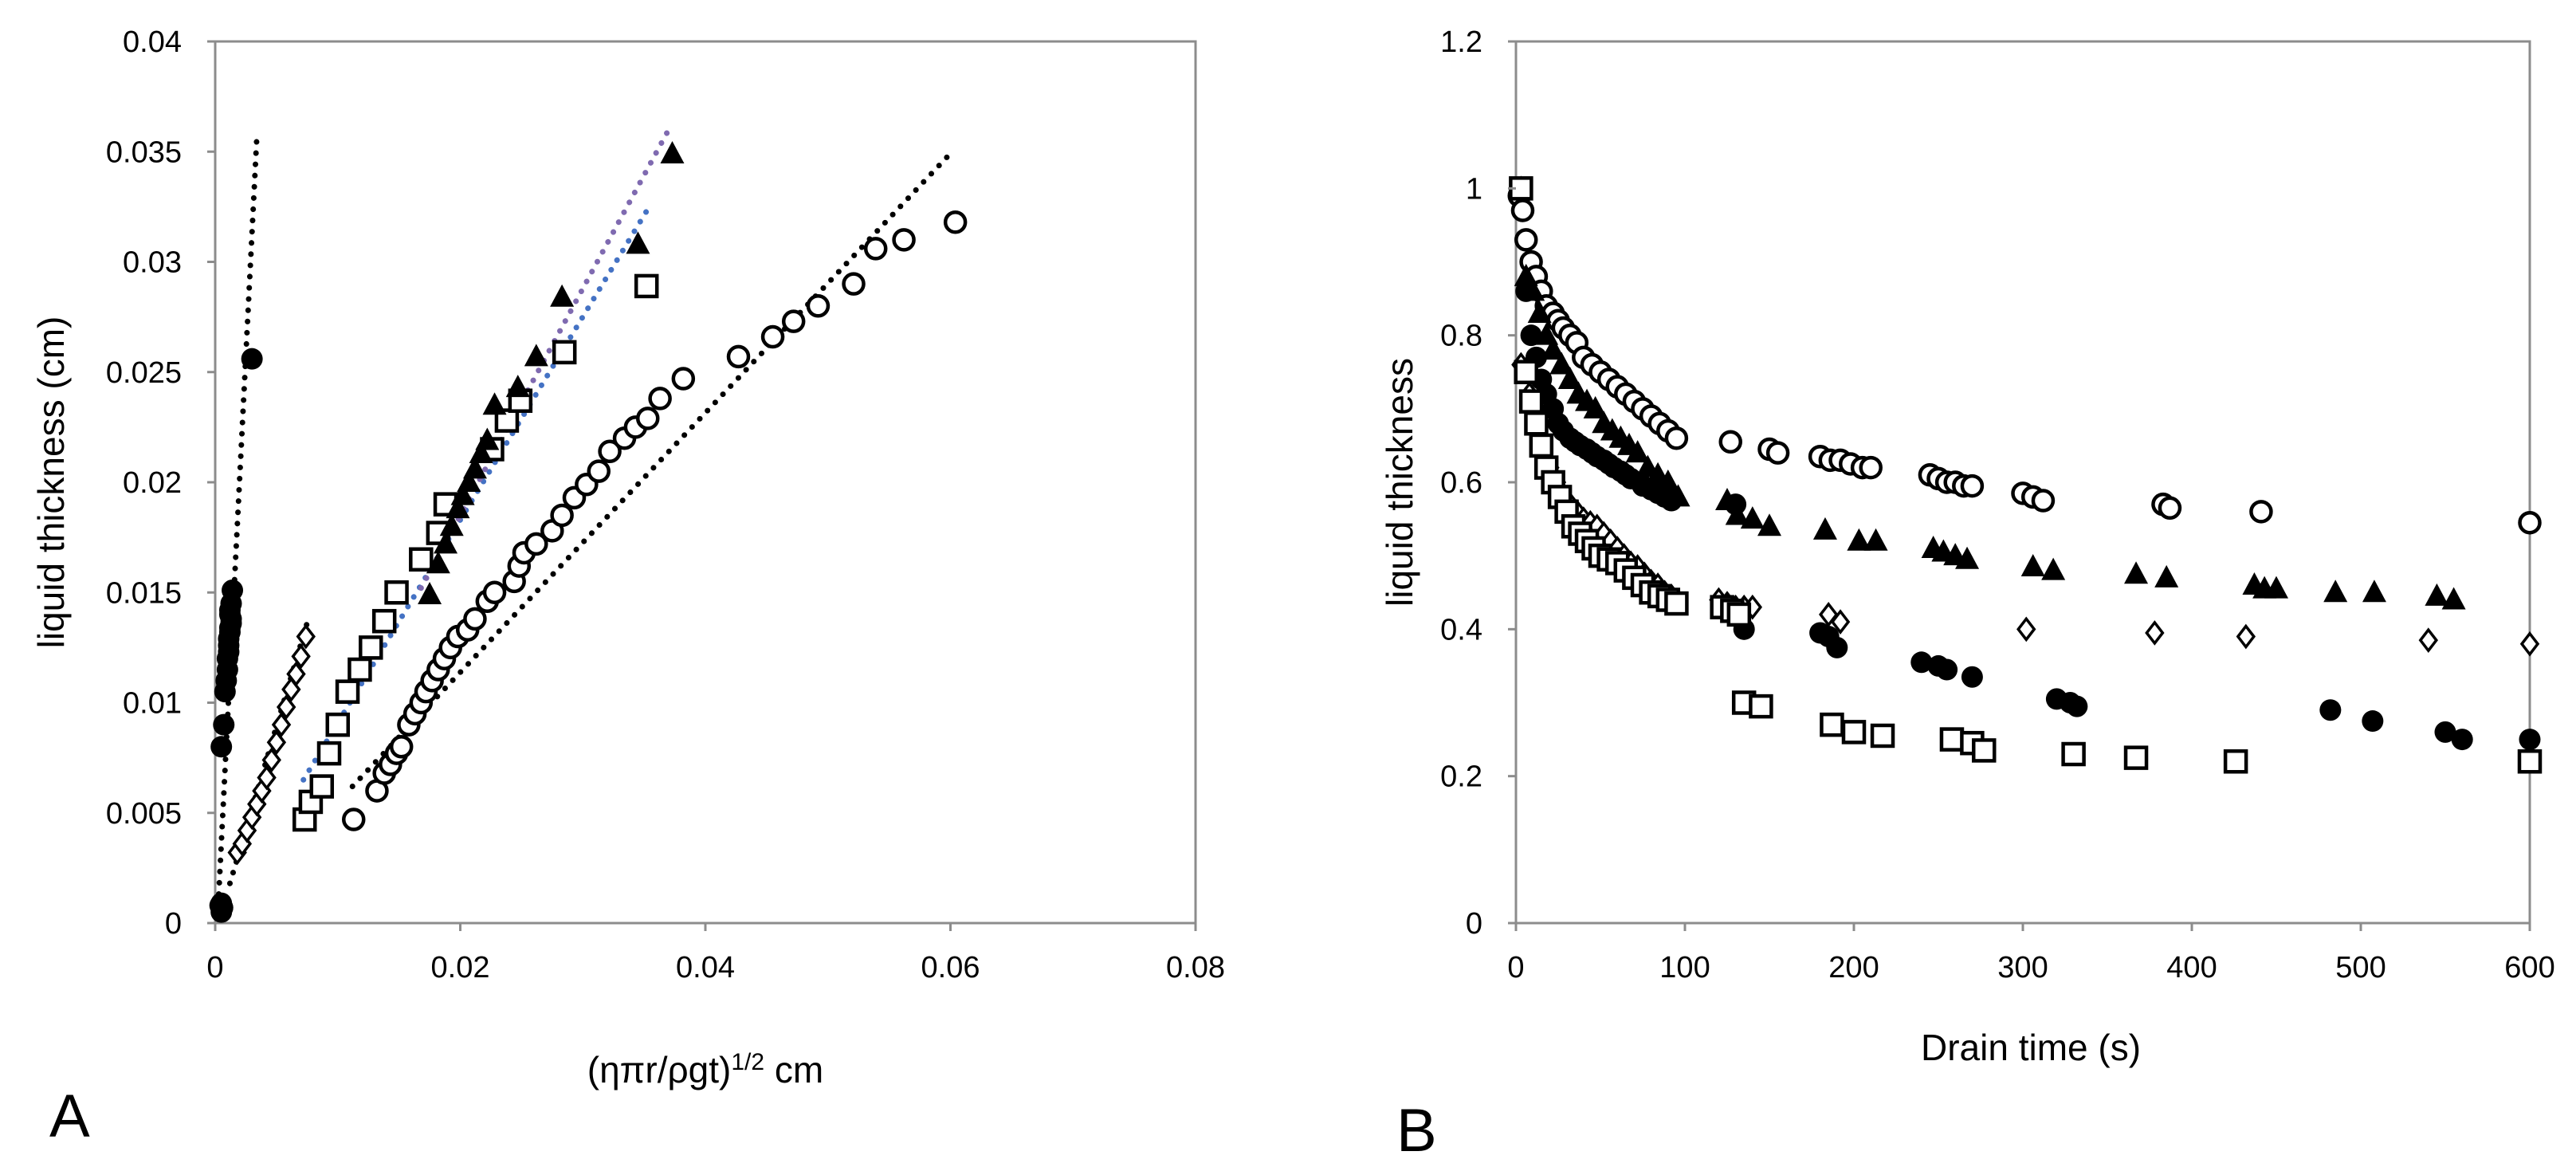 This screenshot has width=2576, height=1171. I want to click on series-triangle-filled, so click(551, 373).